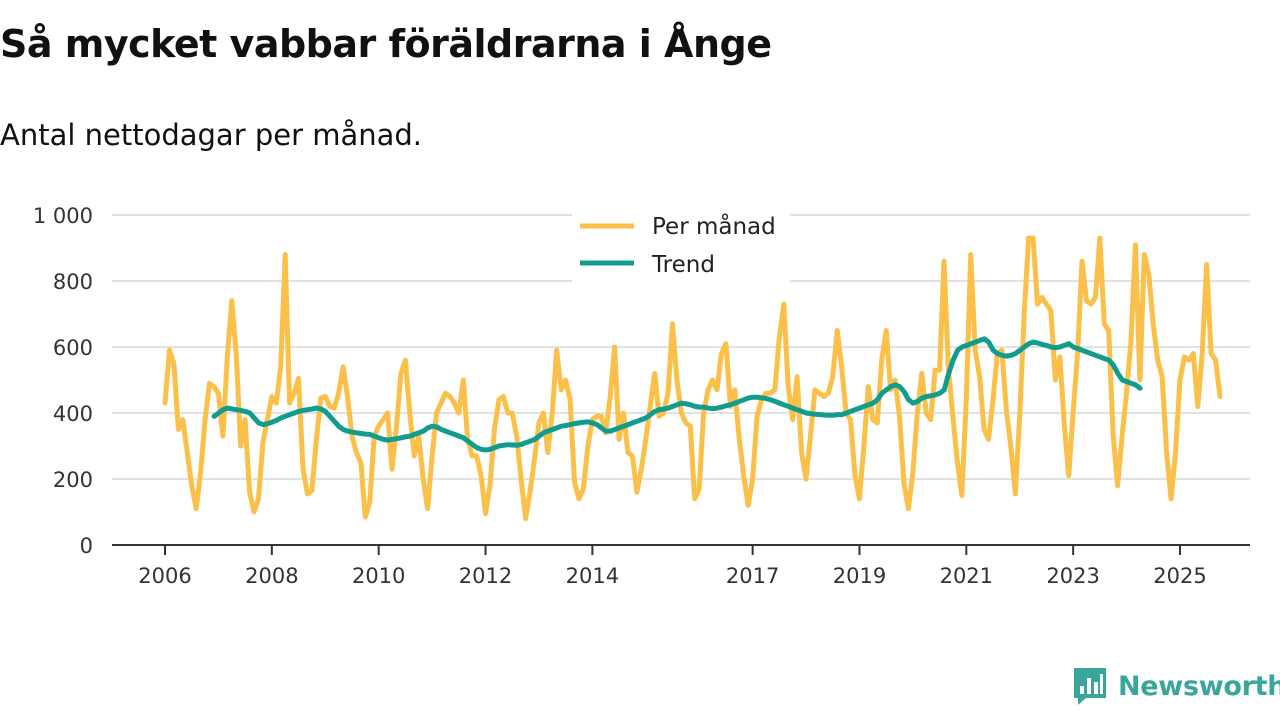 The width and height of the screenshot is (1280, 720). Describe the element at coordinates (63, 381) in the screenshot. I see `y-axis-ticks: 0 200 400 600 800 1 000` at that location.